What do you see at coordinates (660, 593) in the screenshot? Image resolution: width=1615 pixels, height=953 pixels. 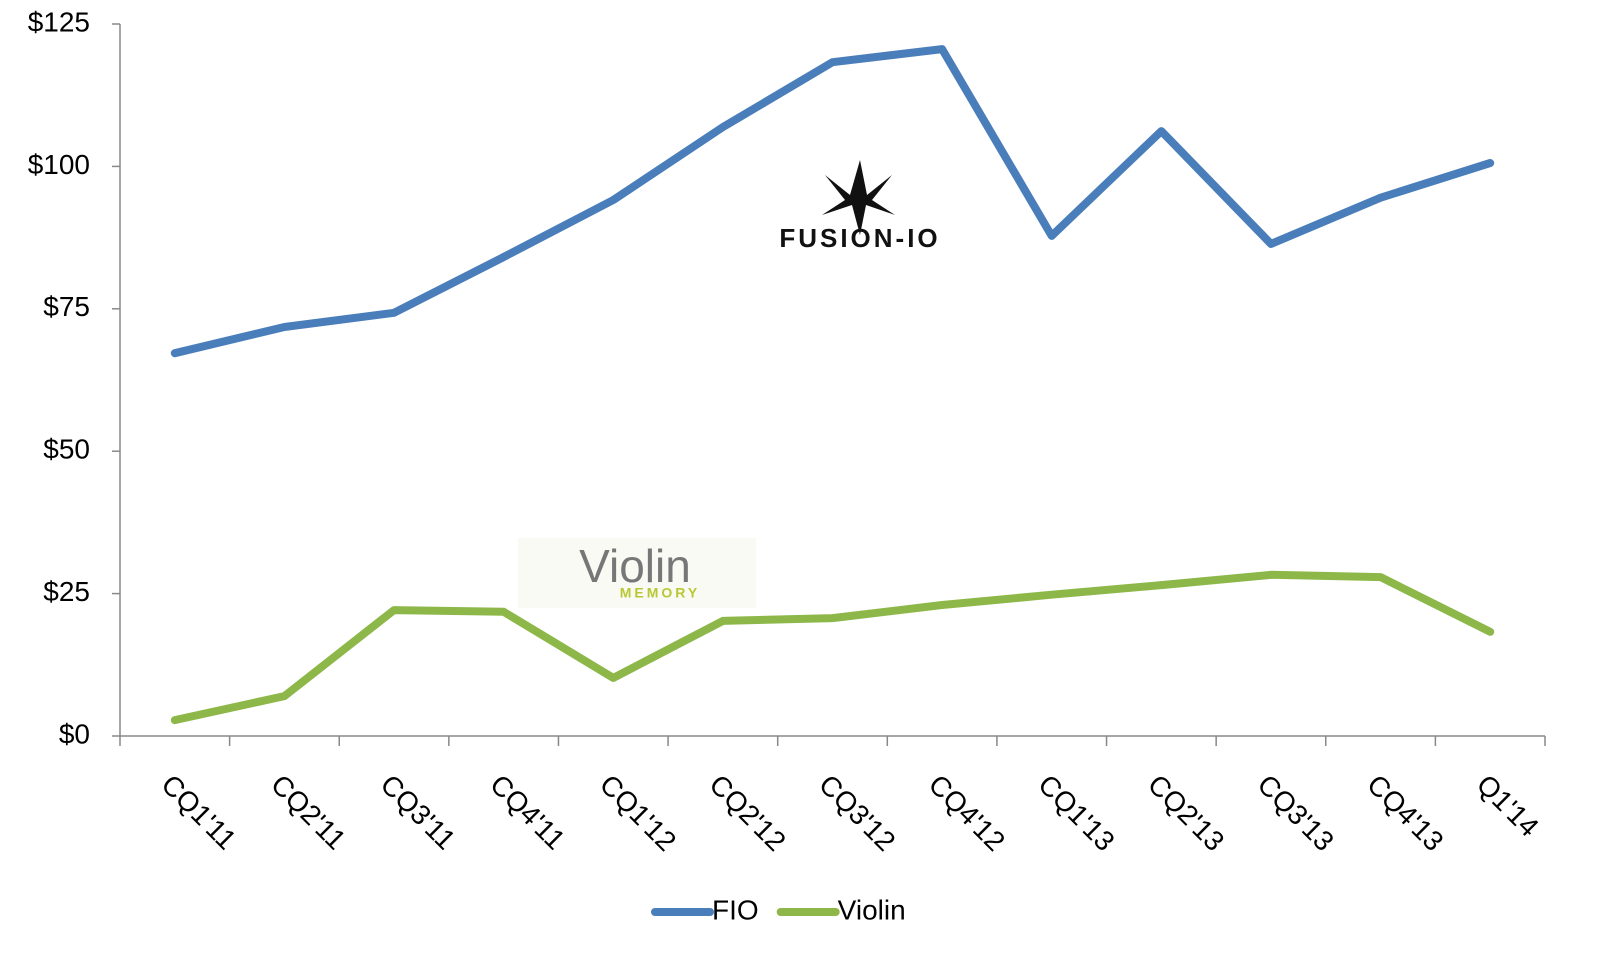 I see `logo-subtext: MEMORY` at bounding box center [660, 593].